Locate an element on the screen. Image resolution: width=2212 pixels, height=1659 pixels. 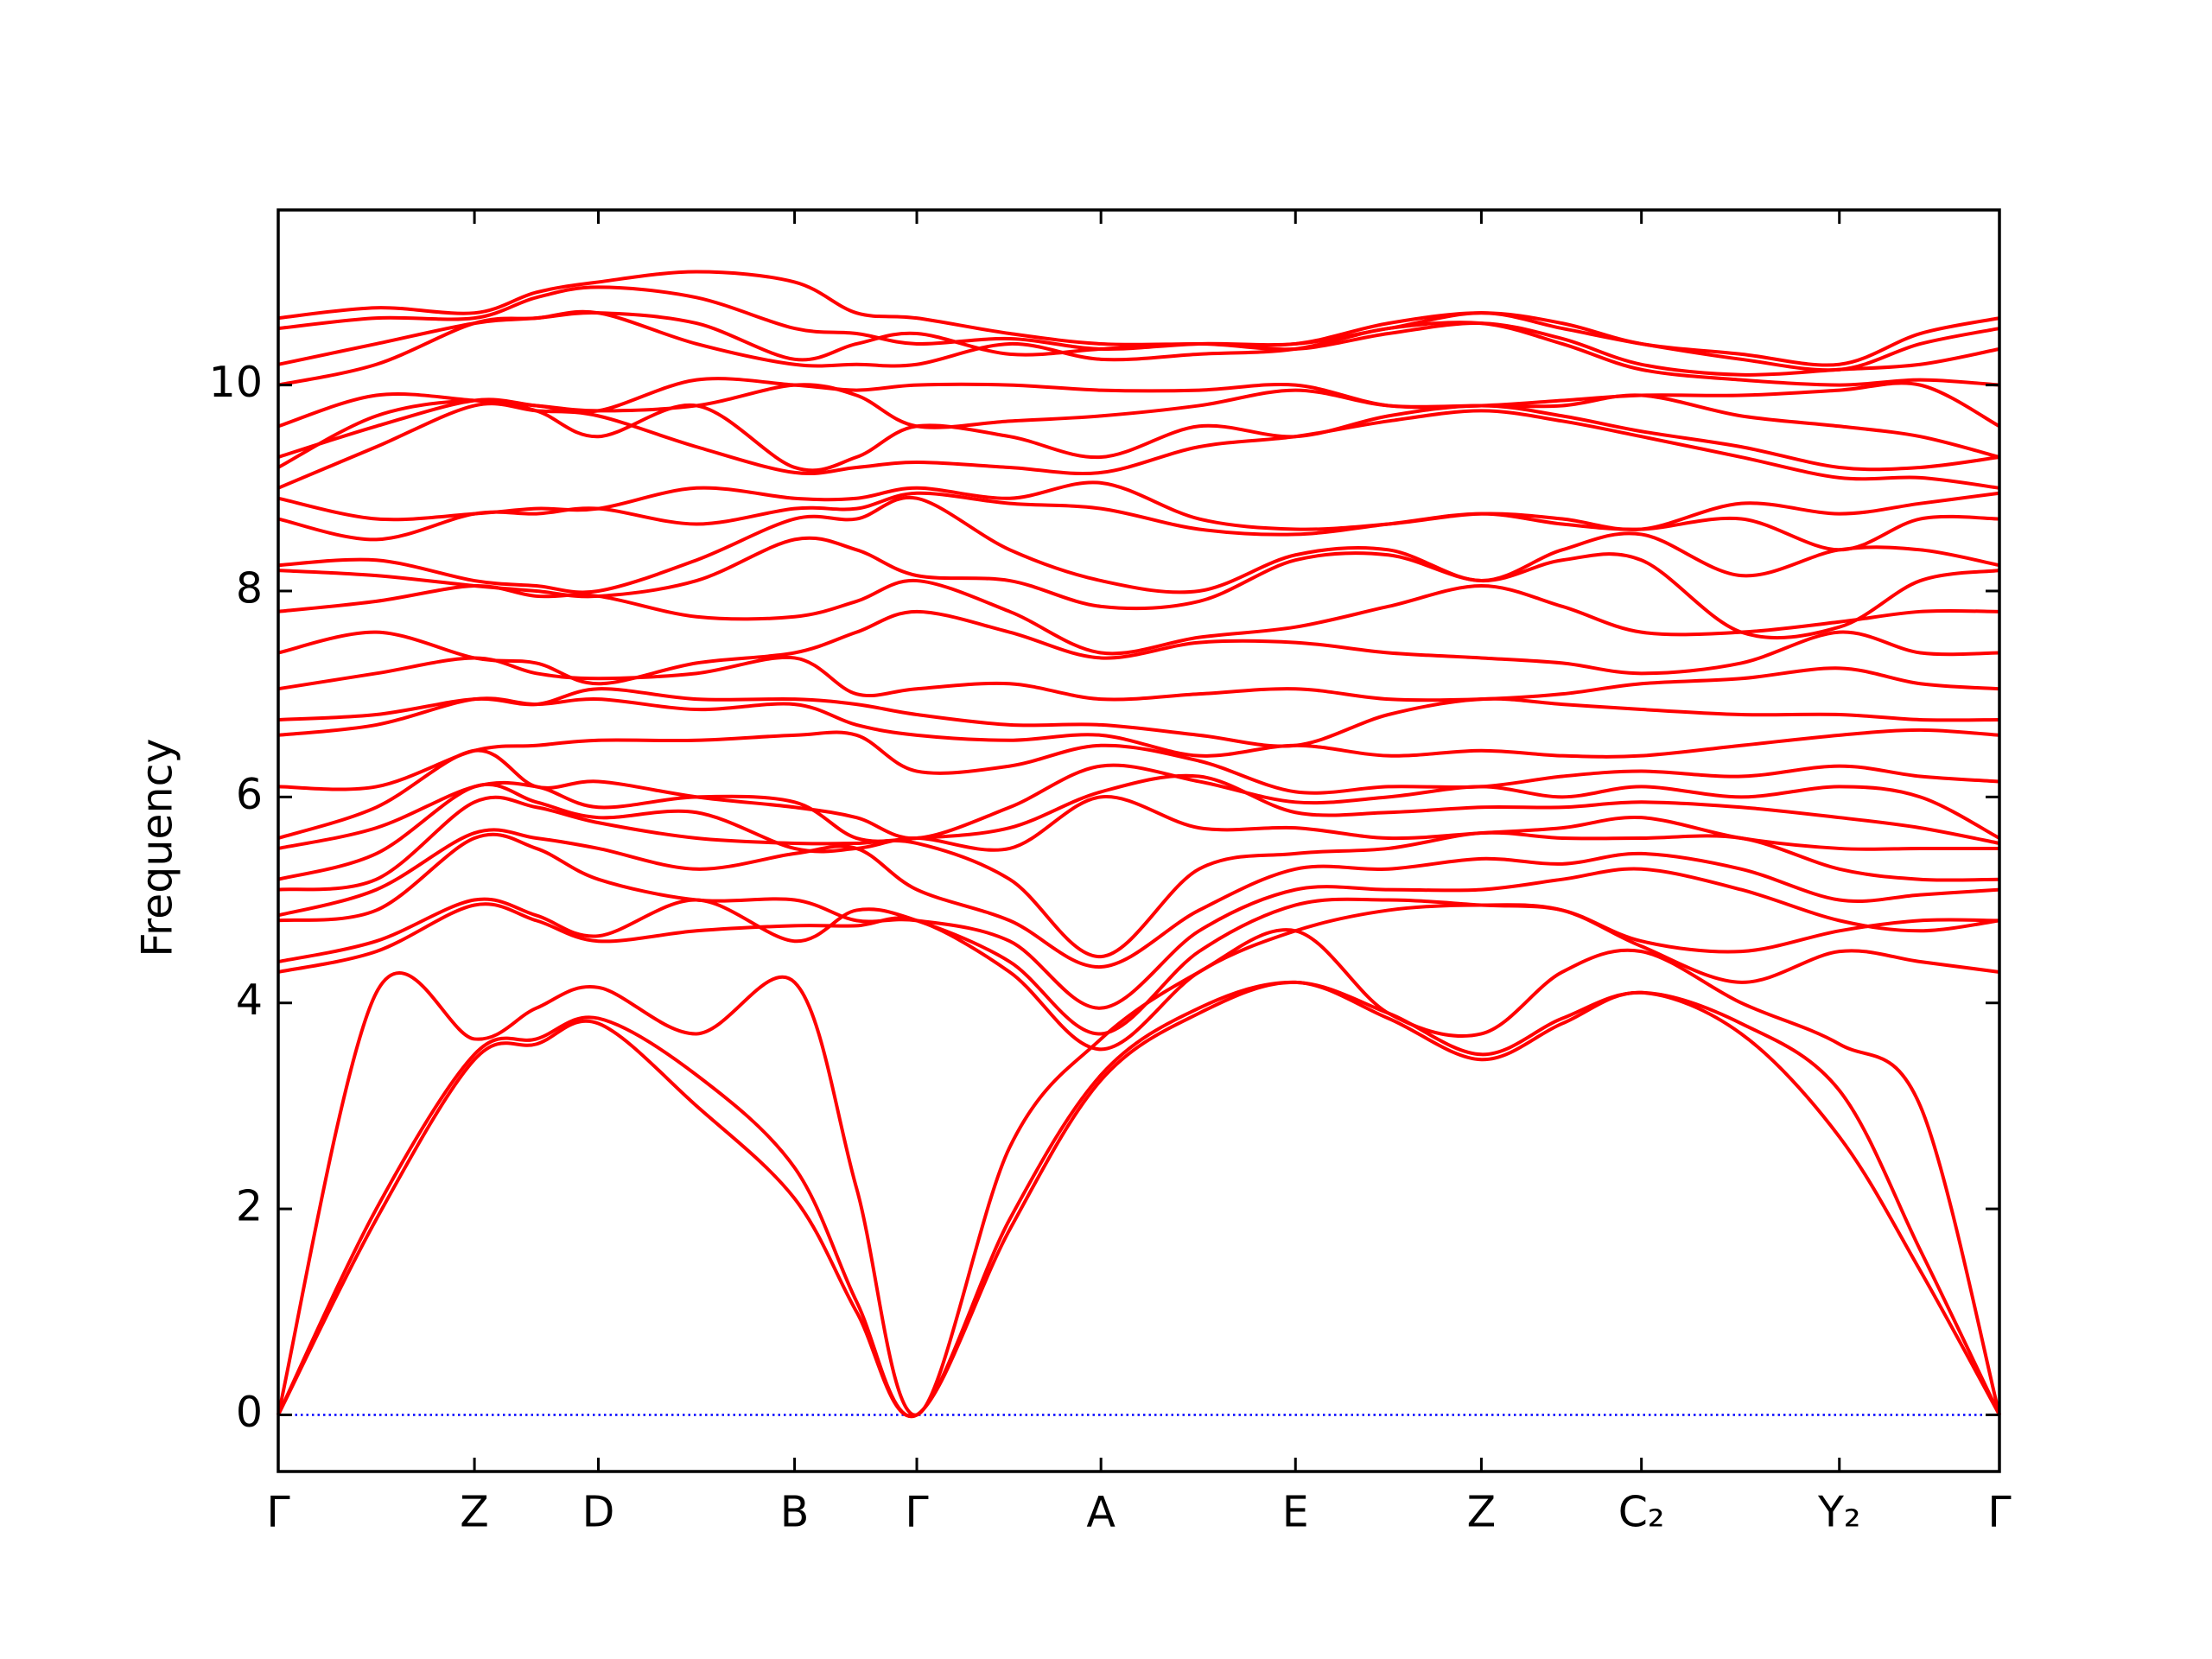
y-tick-label: 4 is located at coordinates (249, 1000).